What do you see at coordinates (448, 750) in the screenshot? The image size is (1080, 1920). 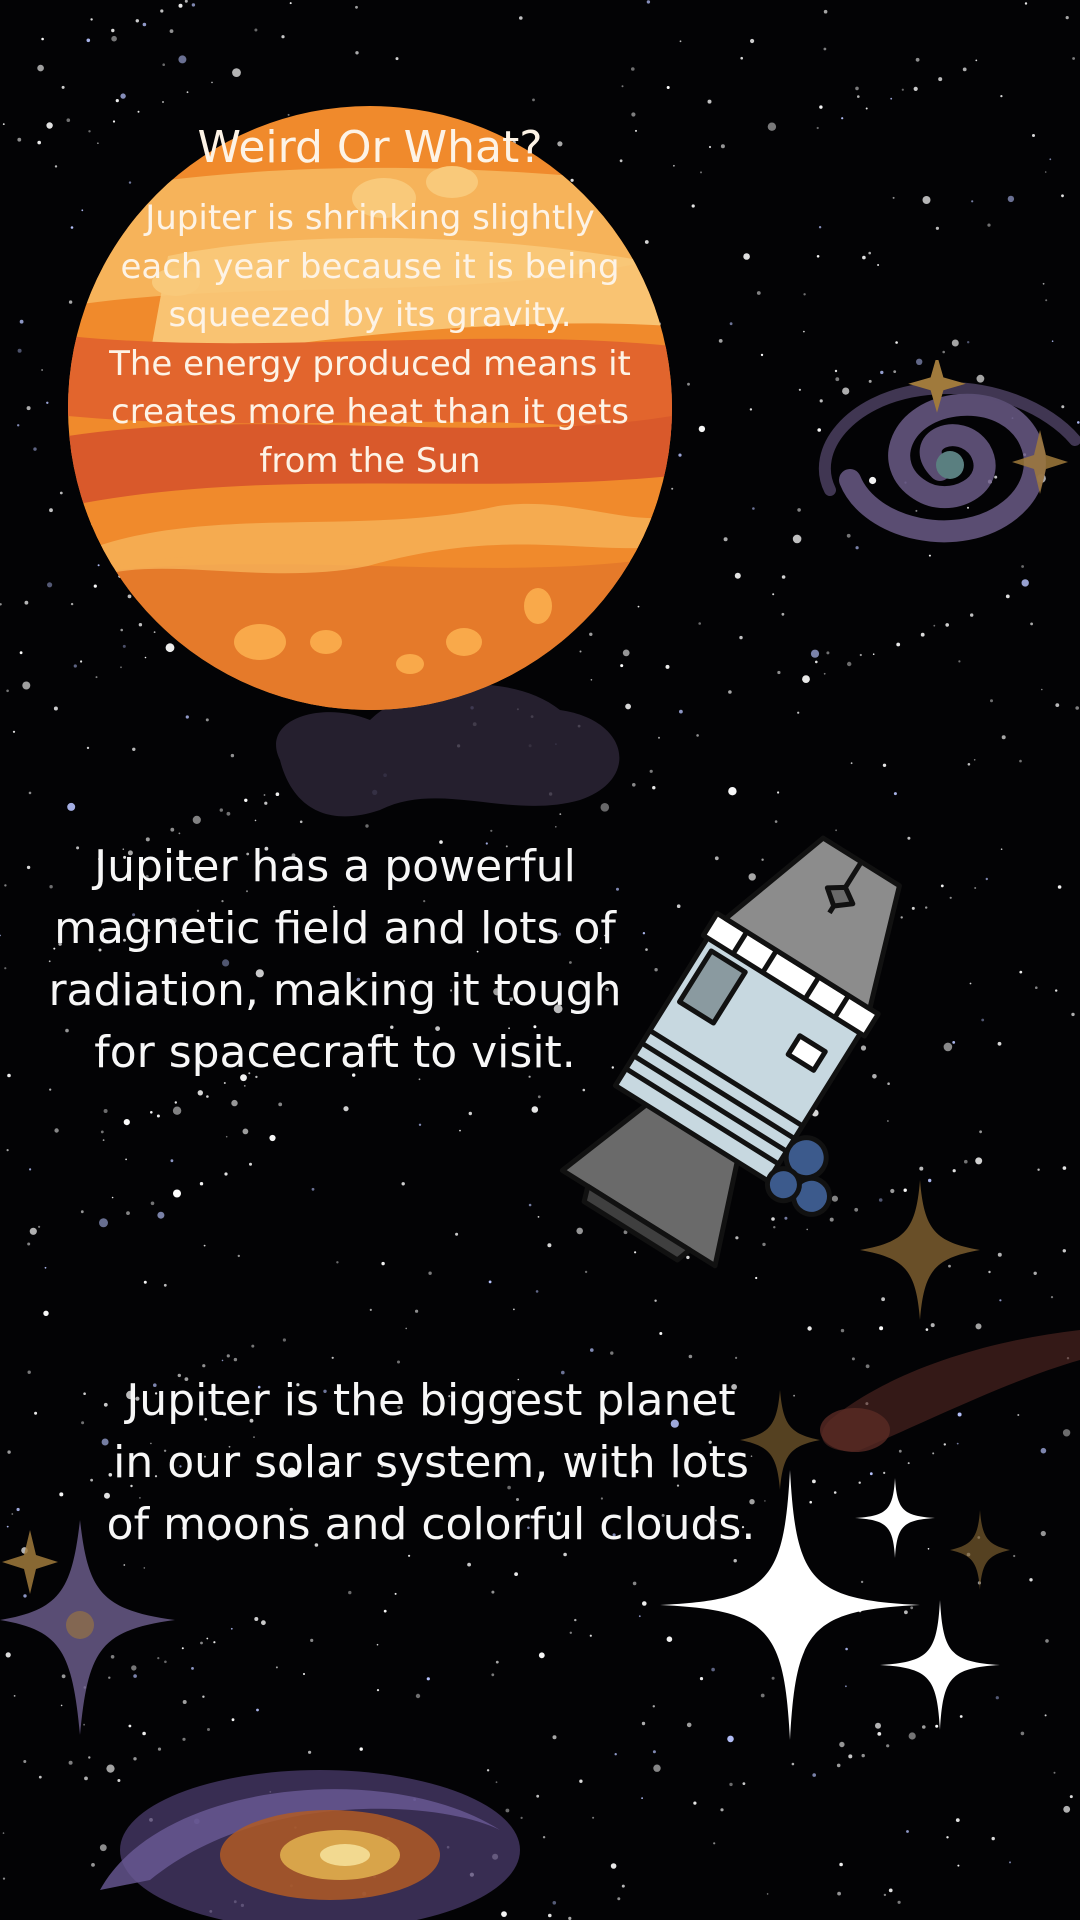 I see `nebula-cloud-icon` at bounding box center [448, 750].